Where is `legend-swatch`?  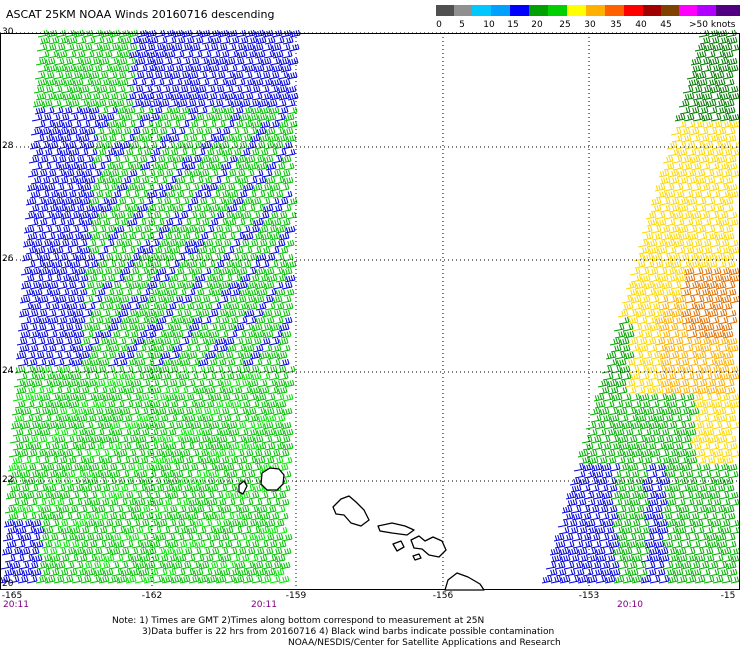 legend-swatch is located at coordinates (614, 10).